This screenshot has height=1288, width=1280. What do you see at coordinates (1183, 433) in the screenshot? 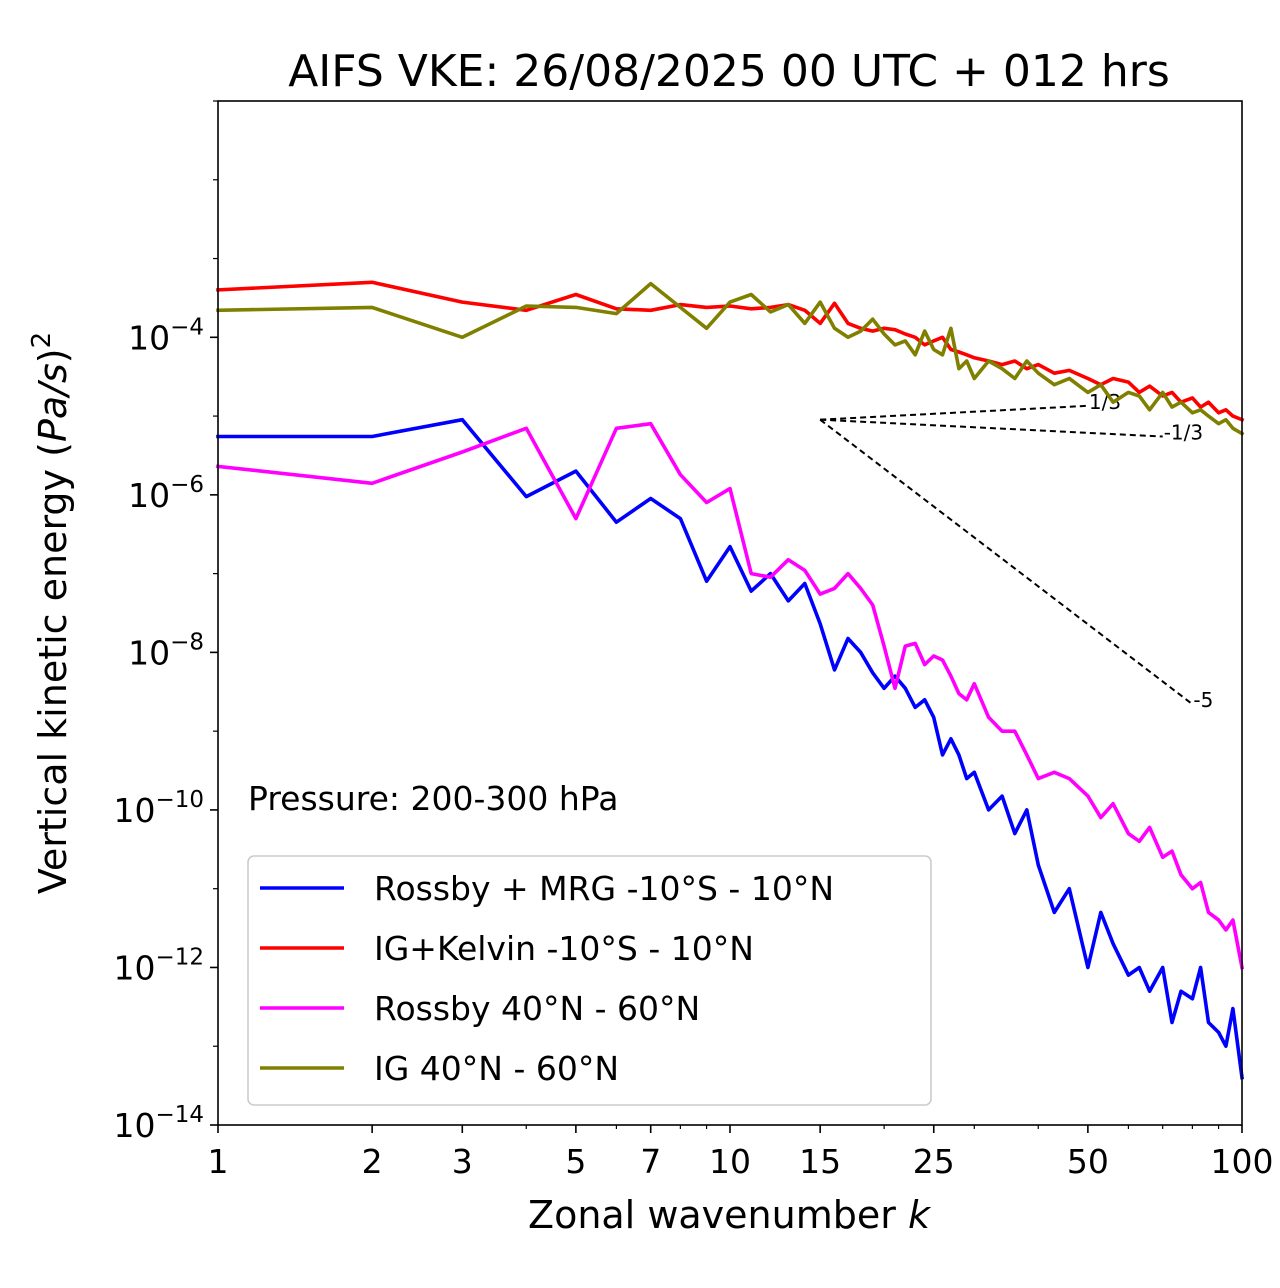
I see `reference-line-label: -1/3` at bounding box center [1183, 433].